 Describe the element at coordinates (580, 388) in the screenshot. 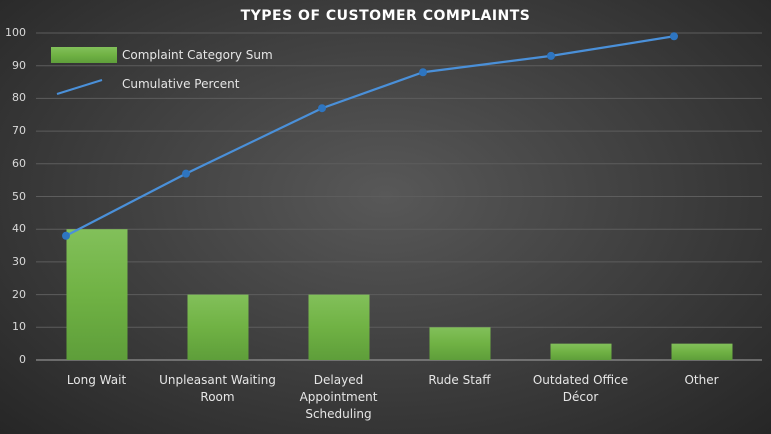

I see `x-tick-label: Outdated Office Décor` at that location.